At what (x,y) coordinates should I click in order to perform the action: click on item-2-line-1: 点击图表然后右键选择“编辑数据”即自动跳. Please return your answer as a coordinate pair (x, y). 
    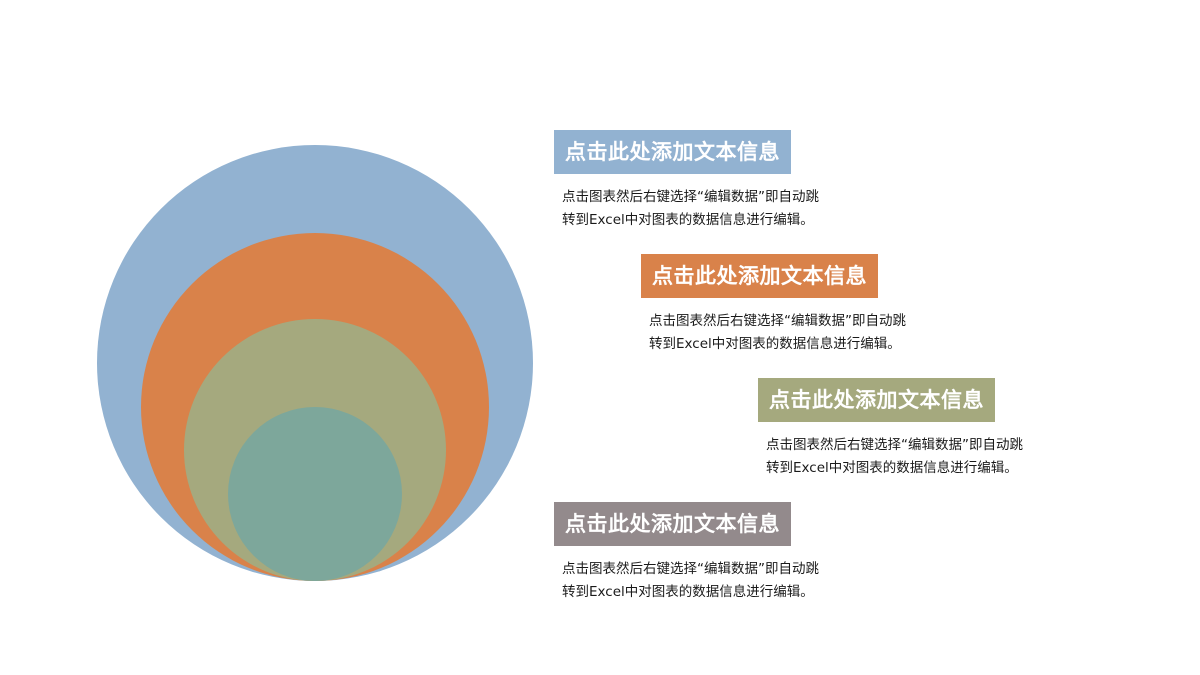
    Looking at the image, I should click on (777, 321).